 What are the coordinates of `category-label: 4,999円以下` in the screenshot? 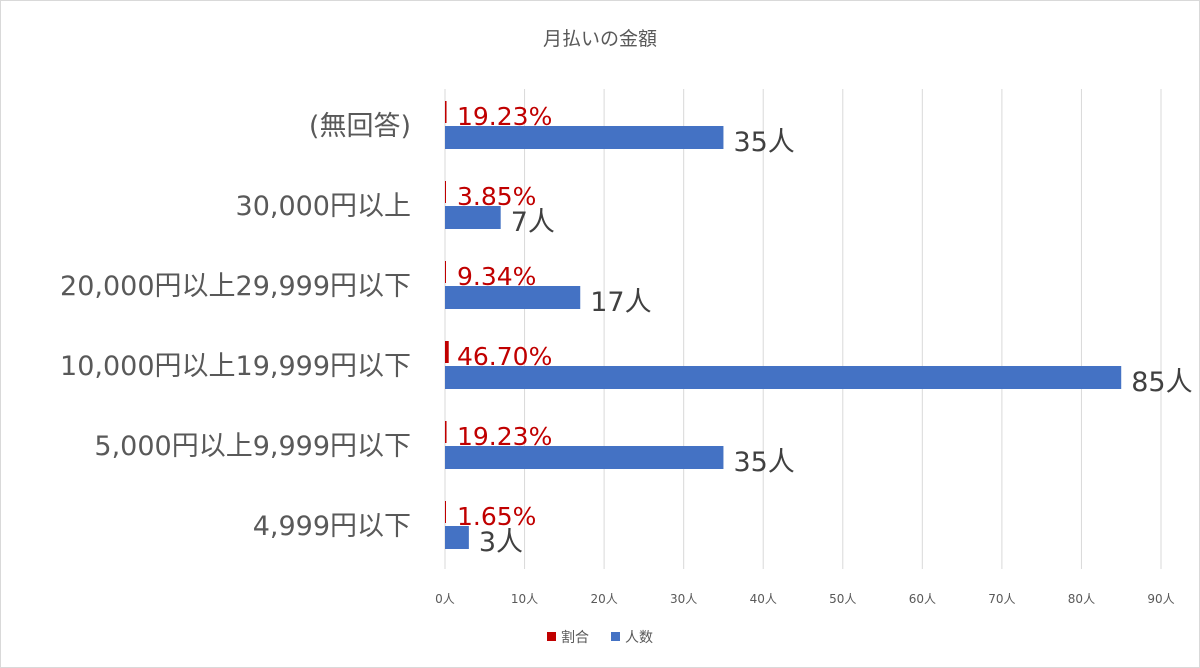 It's located at (332, 526).